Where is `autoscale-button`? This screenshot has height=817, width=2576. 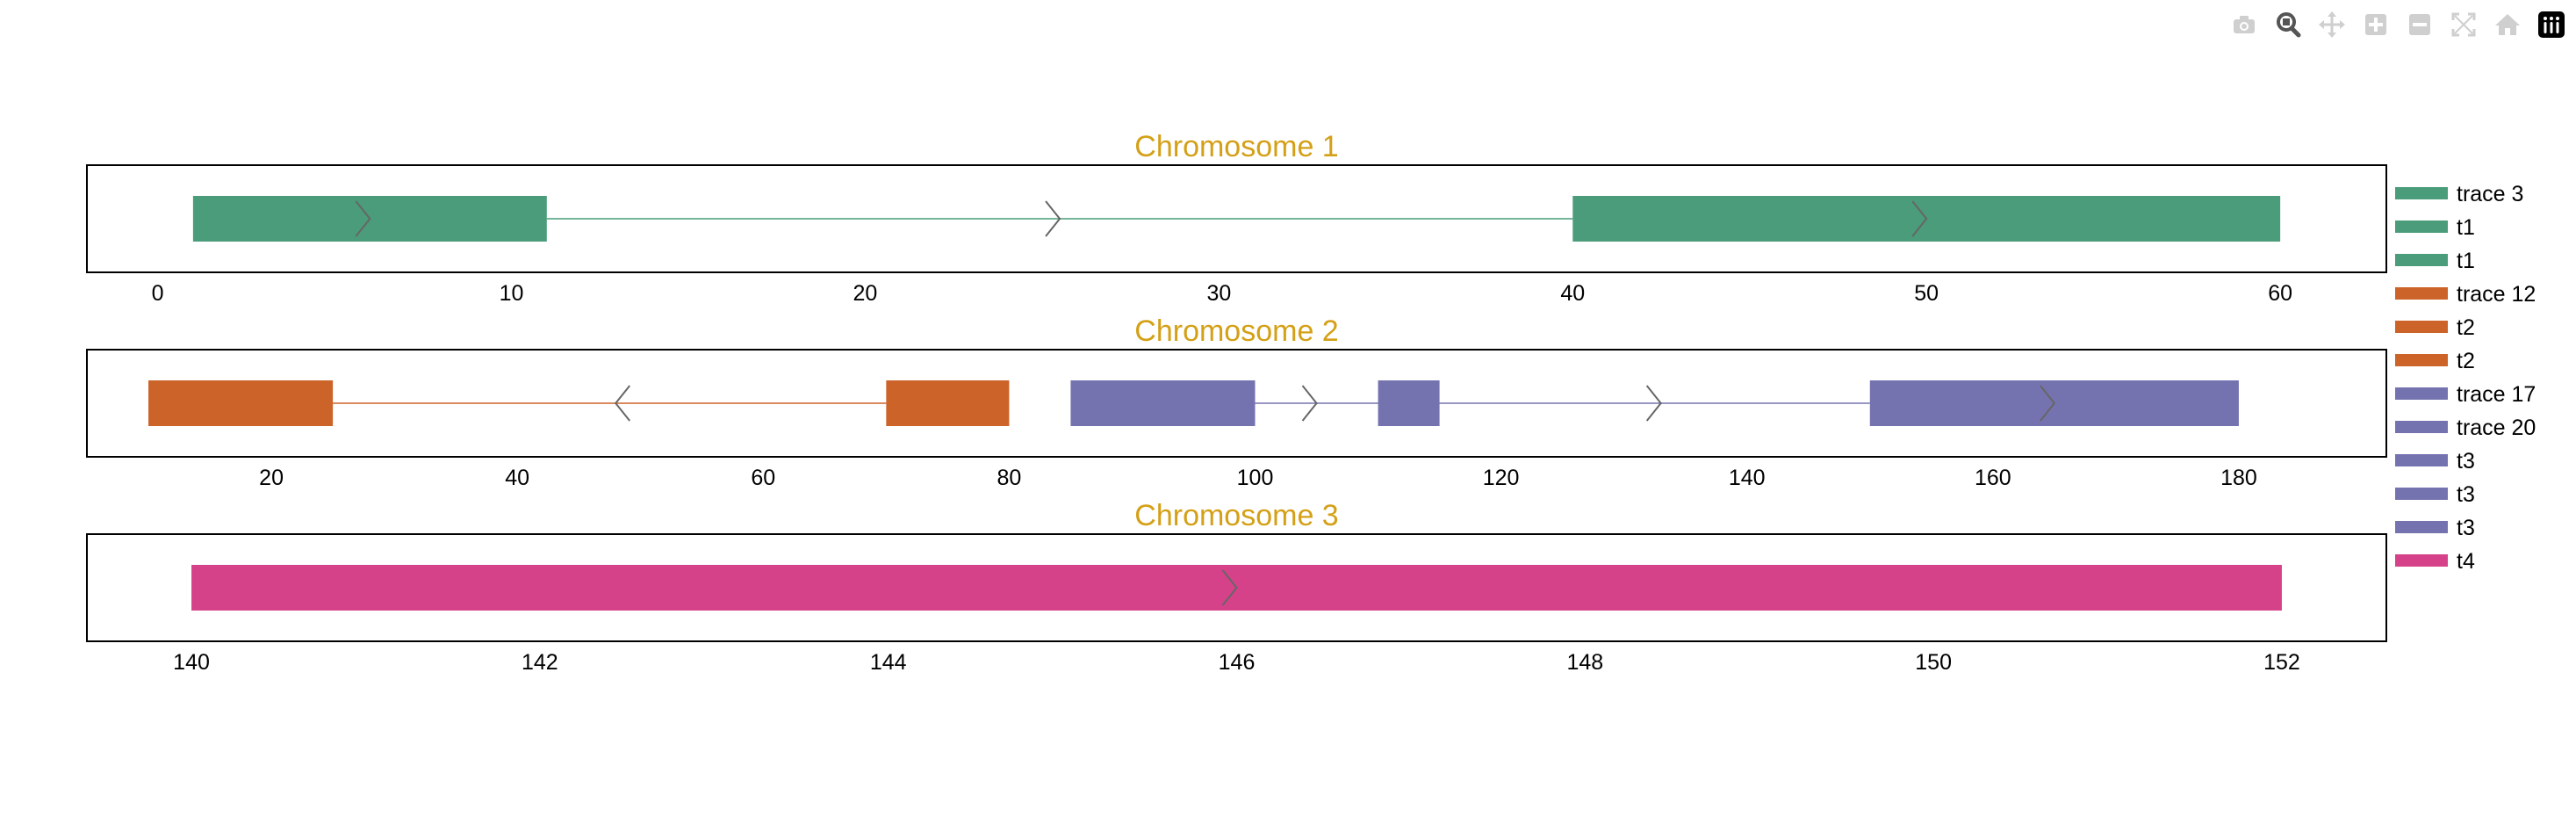
autoscale-button is located at coordinates (2463, 24).